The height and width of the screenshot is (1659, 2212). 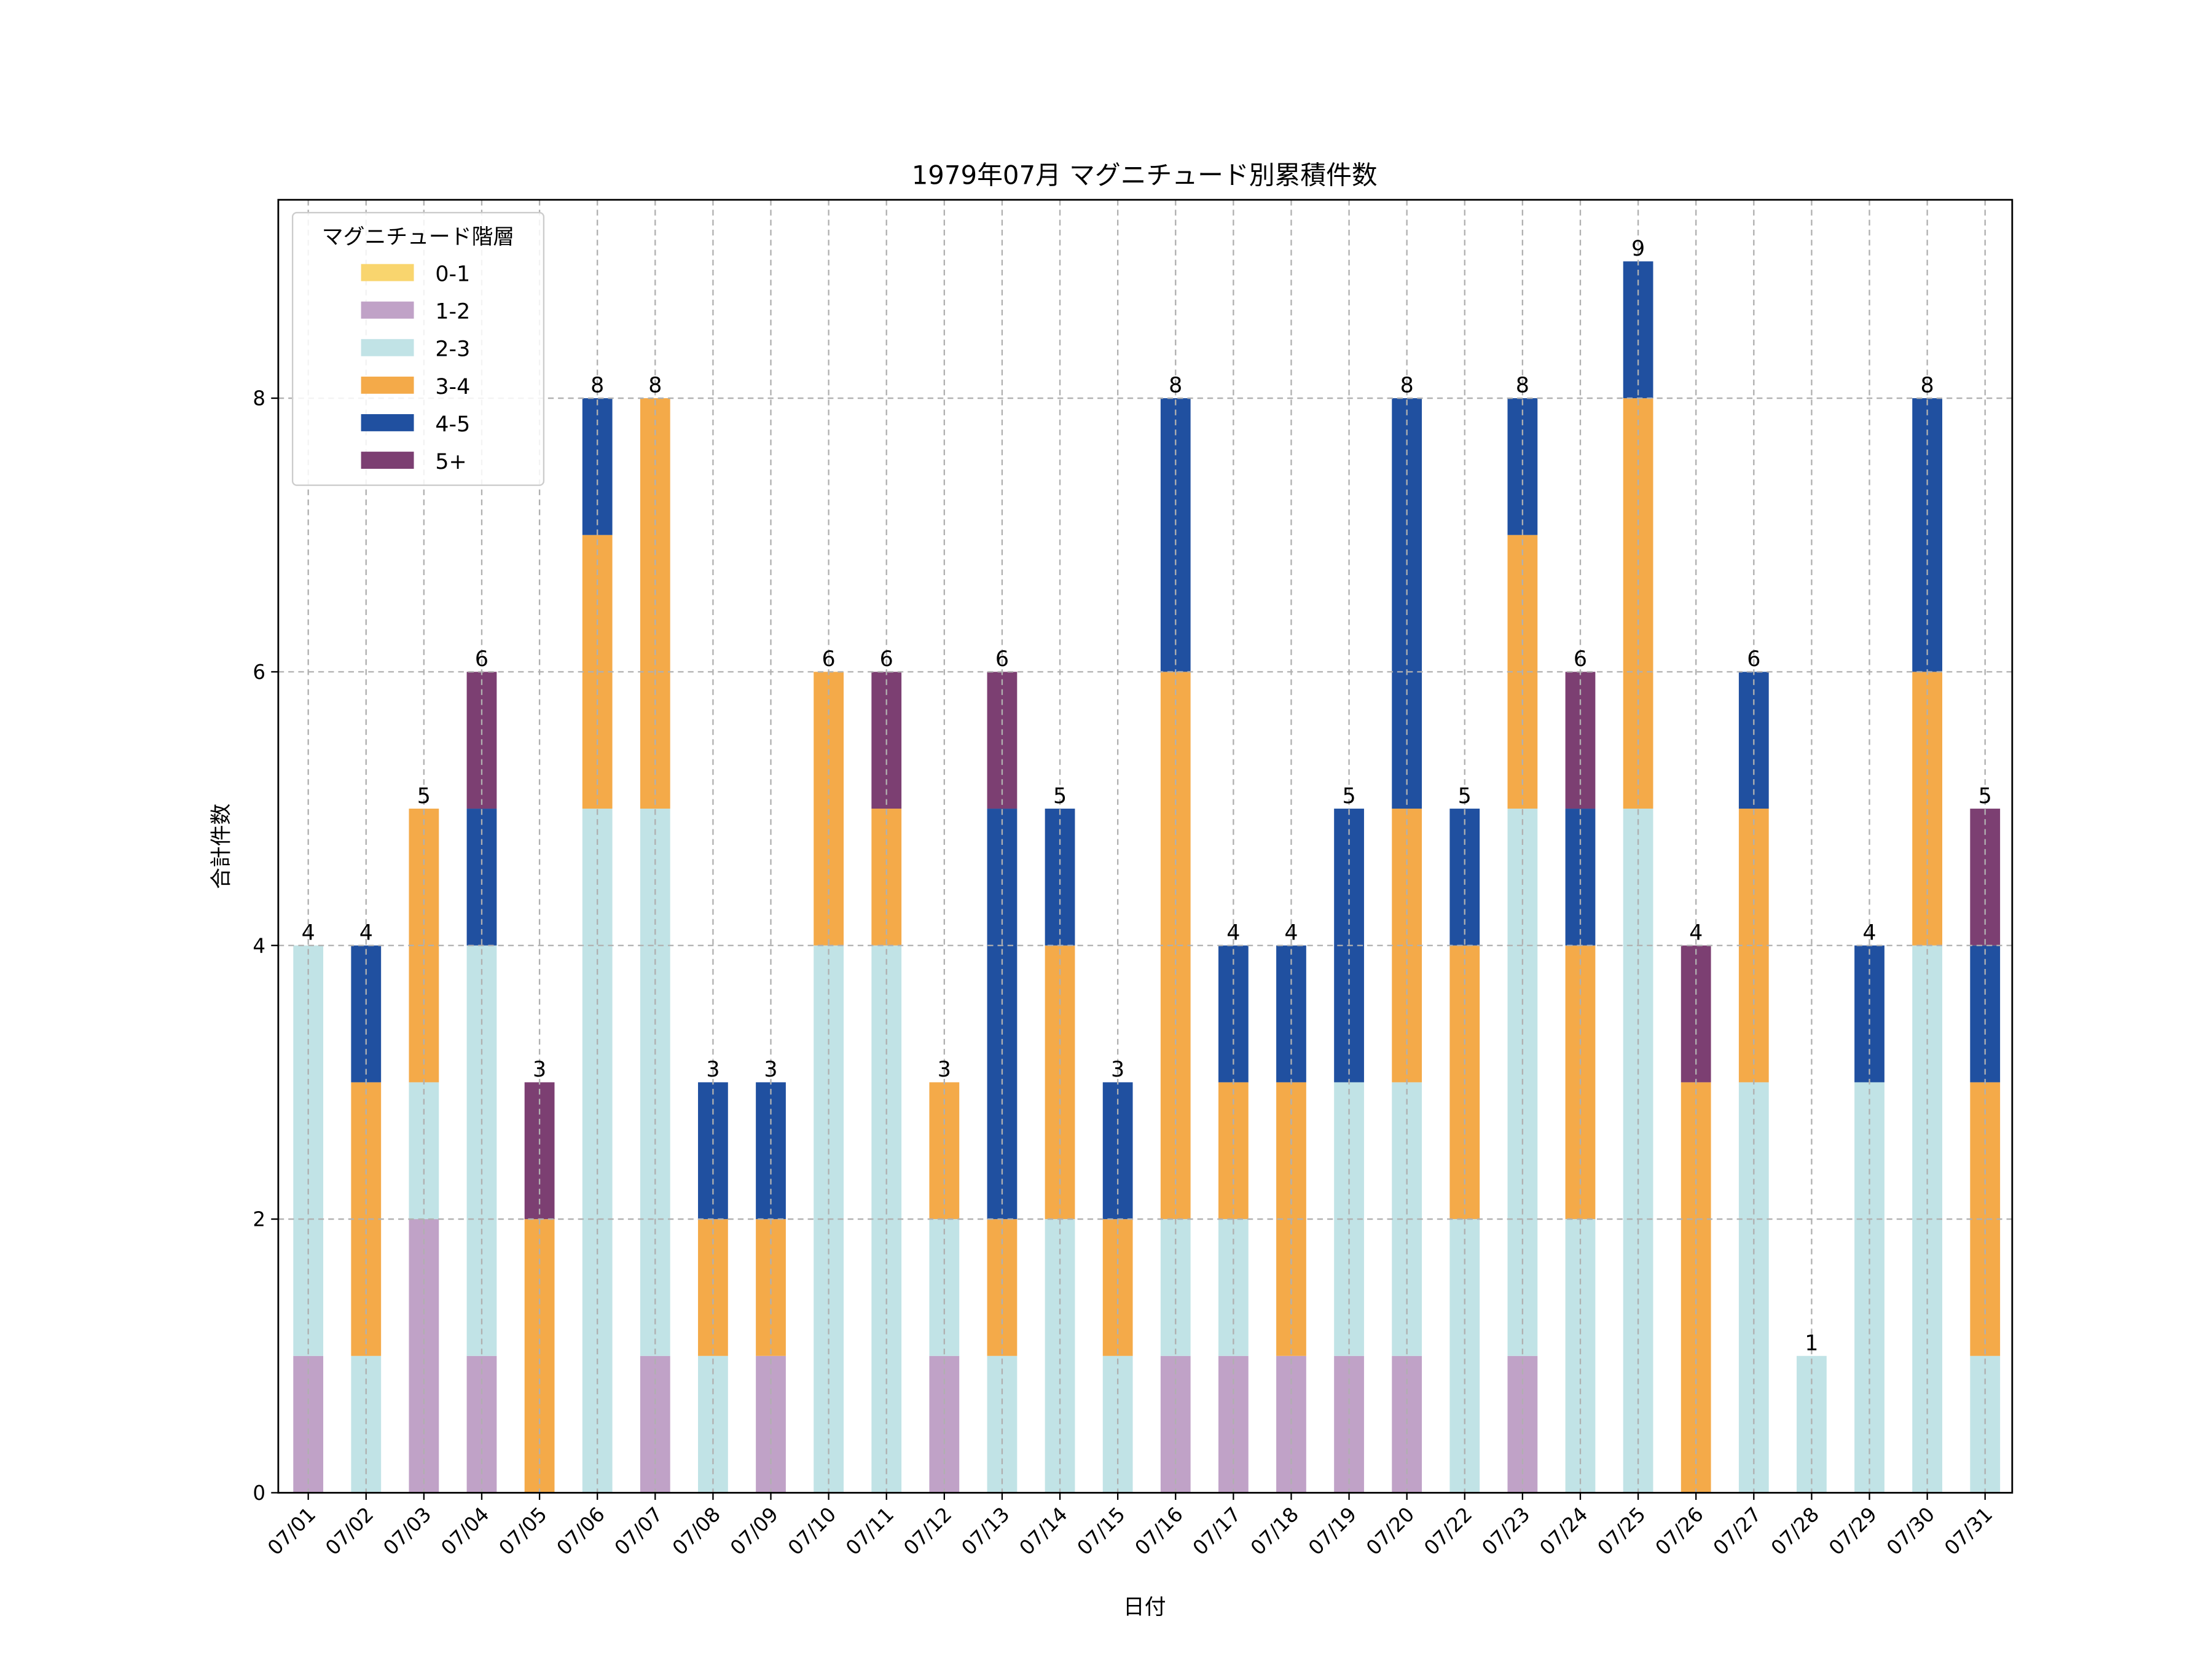 What do you see at coordinates (291, 1530) in the screenshot?
I see `x-tick-label: 07/01` at bounding box center [291, 1530].